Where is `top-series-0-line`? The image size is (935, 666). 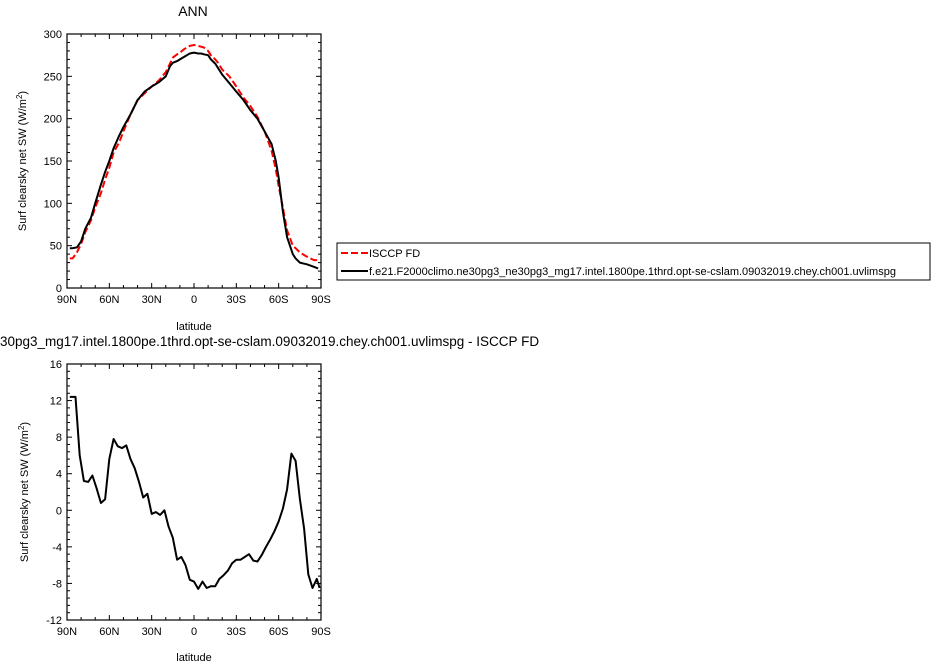
top-series-0-line is located at coordinates (194, 153).